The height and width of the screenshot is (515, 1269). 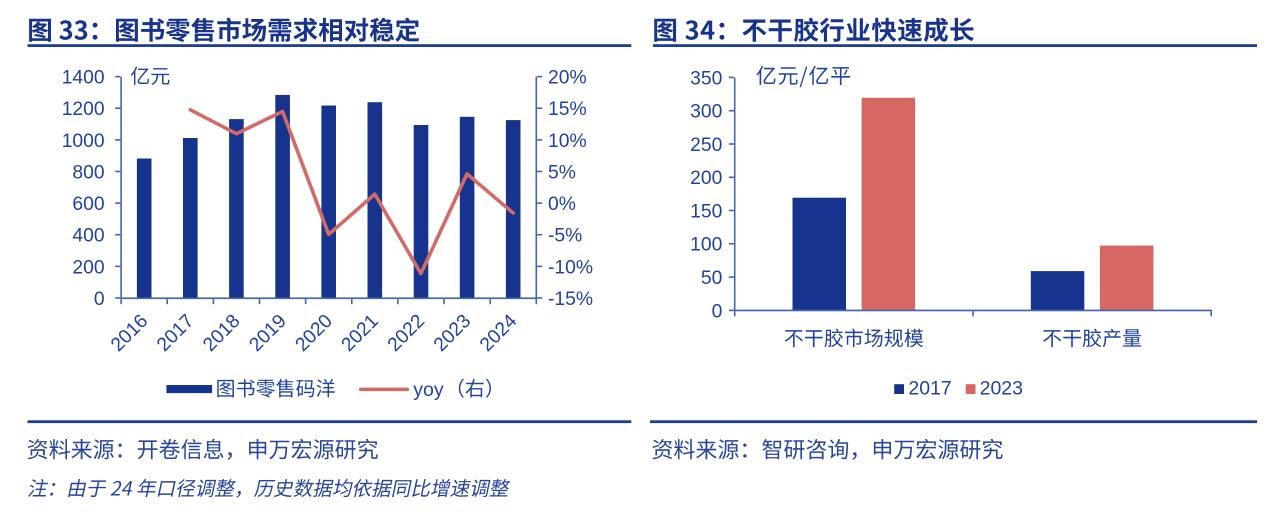 What do you see at coordinates (88, 236) in the screenshot?
I see `svg-text: 400` at bounding box center [88, 236].